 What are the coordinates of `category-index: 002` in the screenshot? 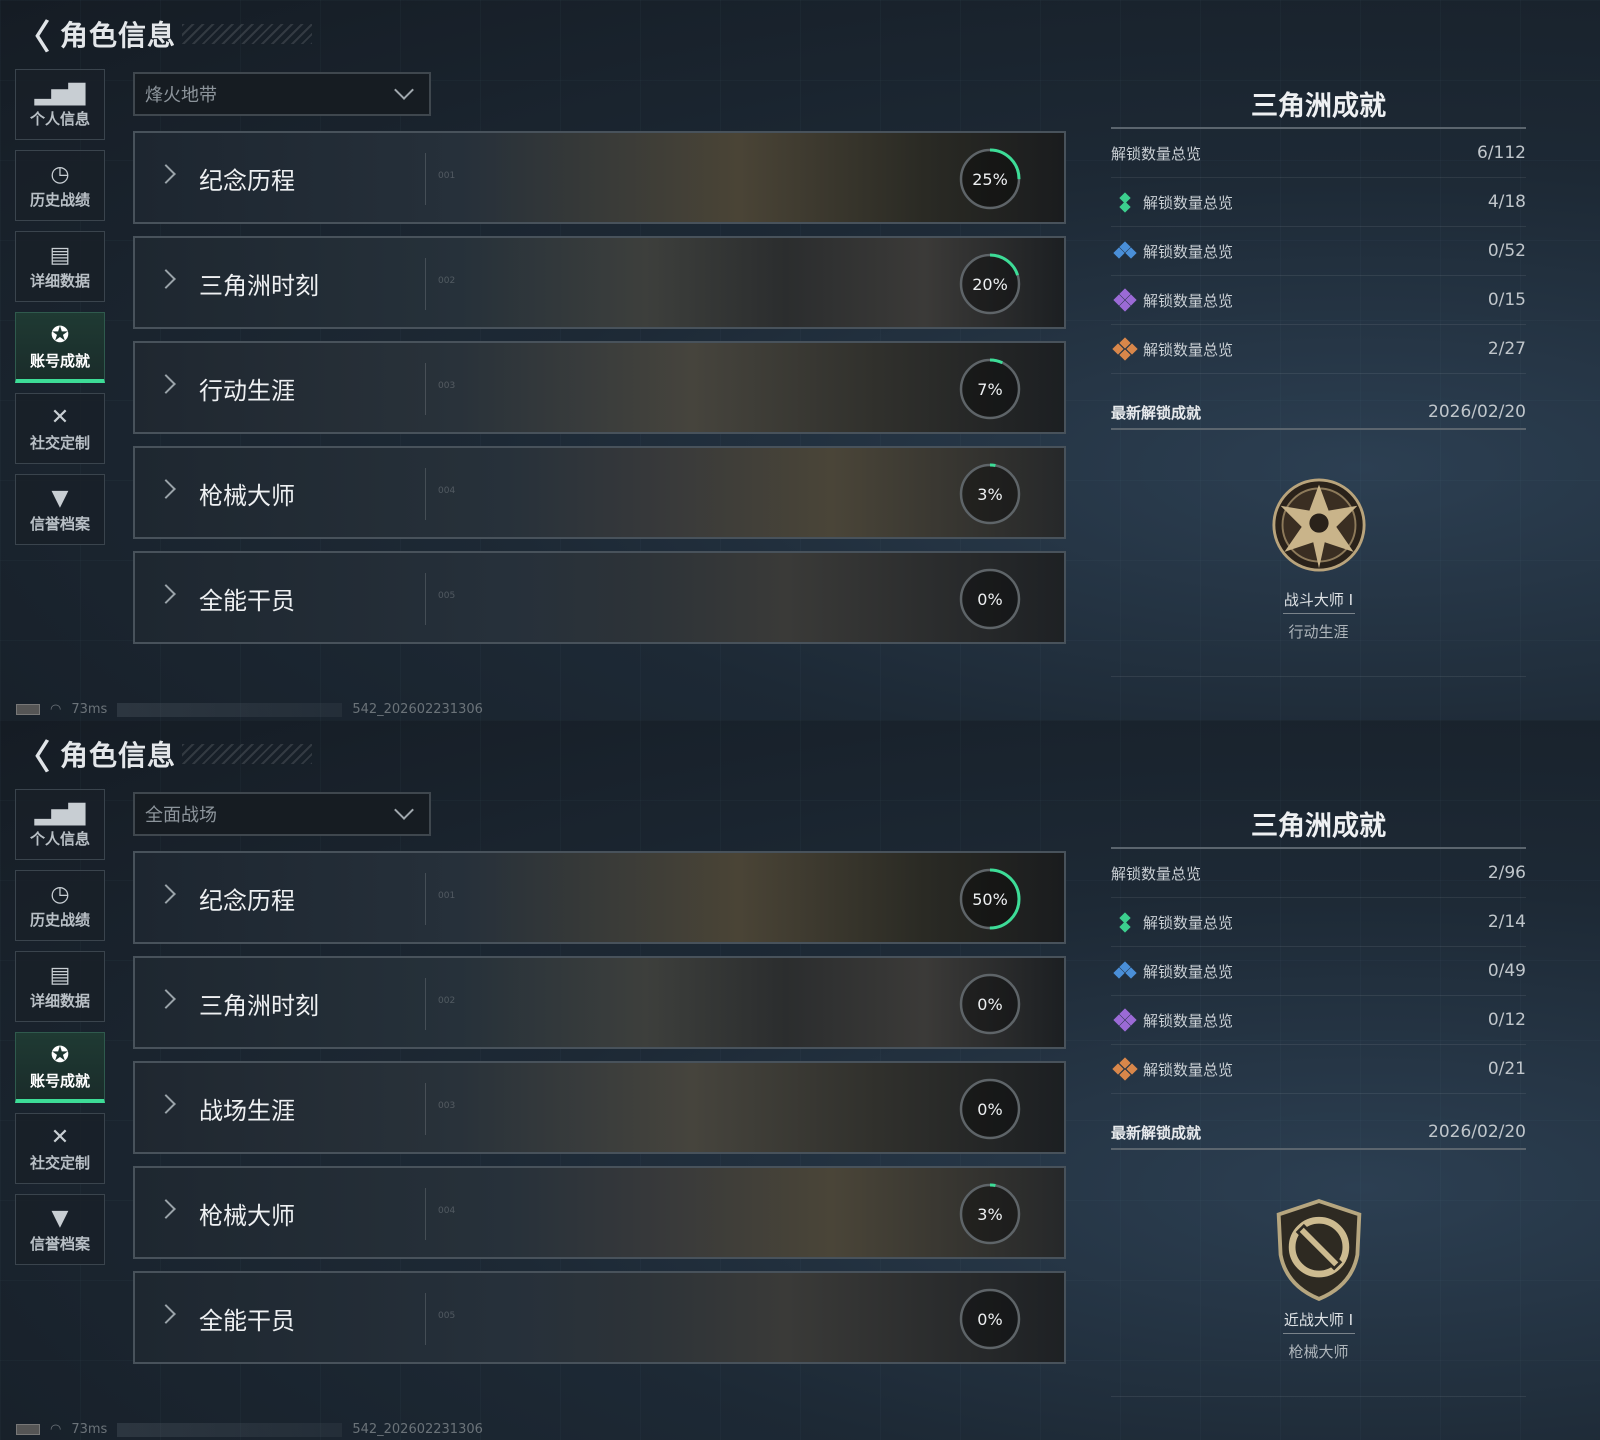 It's located at (440, 284).